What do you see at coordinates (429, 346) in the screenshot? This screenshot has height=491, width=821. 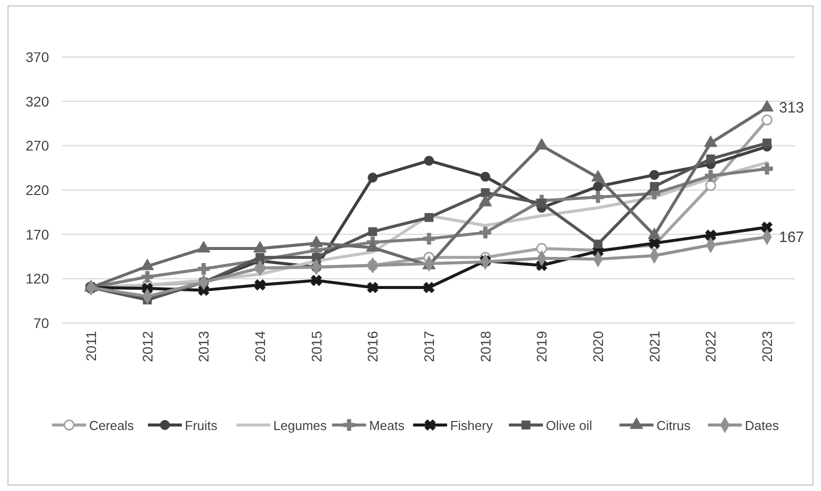 I see `x-tick-label: 2017` at bounding box center [429, 346].